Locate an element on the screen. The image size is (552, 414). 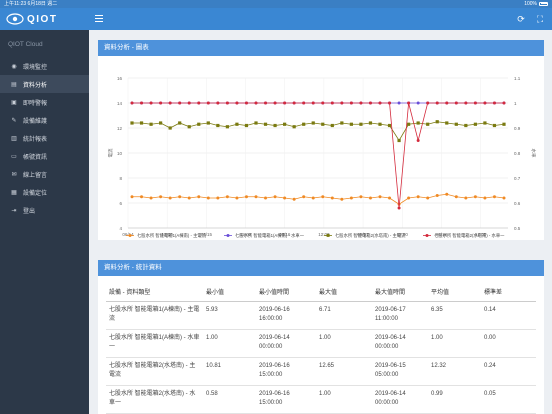
legend-label: 七股水所 智能電箱1(A棟南) - 水車一 is located at coordinates (270, 235).